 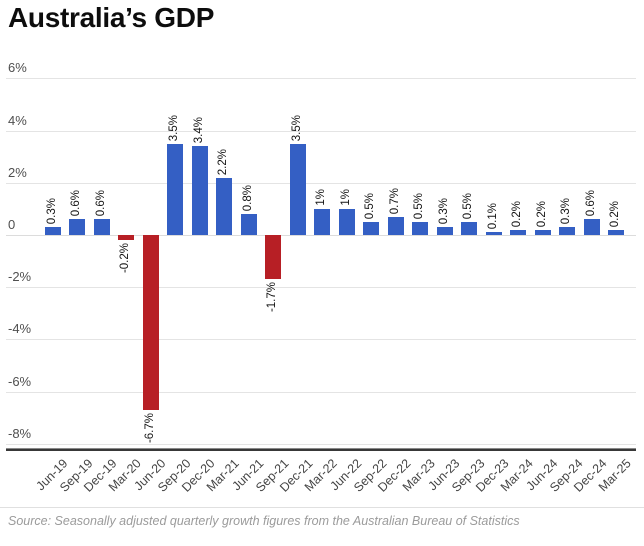 I want to click on bar-value-label: 0.7%, so click(x=396, y=201).